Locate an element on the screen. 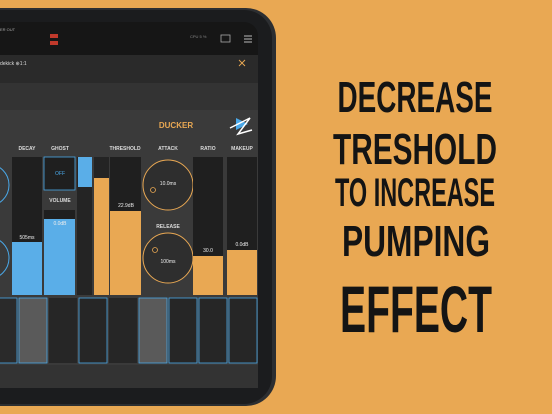  value: 505ms is located at coordinates (27, 238).